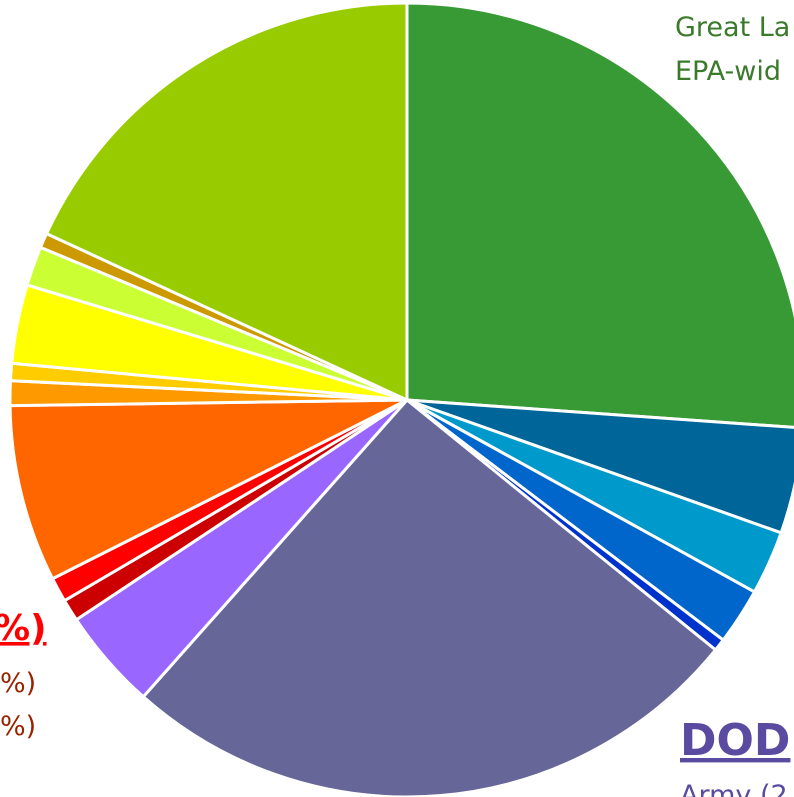 This screenshot has height=797, width=794. What do you see at coordinates (734, 788) in the screenshot?
I see `annotation: Army (2` at bounding box center [734, 788].